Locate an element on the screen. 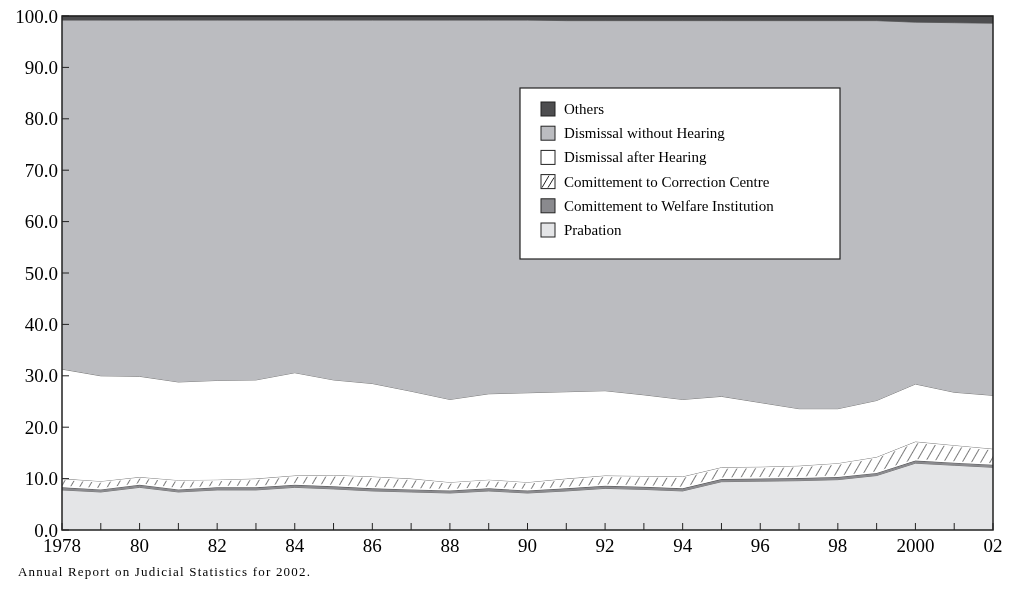  legend-label: Prabation is located at coordinates (593, 230).